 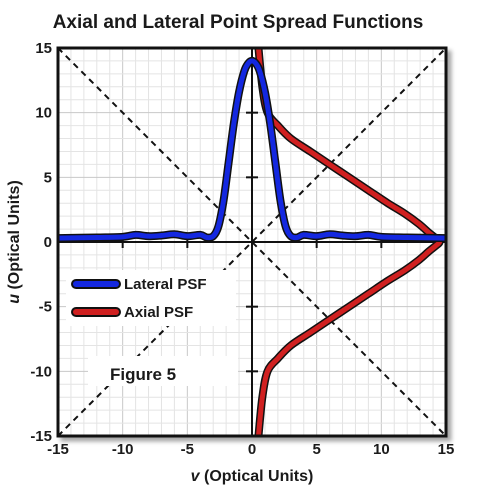 I want to click on y-axis-label-text: (Optical Units), so click(x=14, y=237).